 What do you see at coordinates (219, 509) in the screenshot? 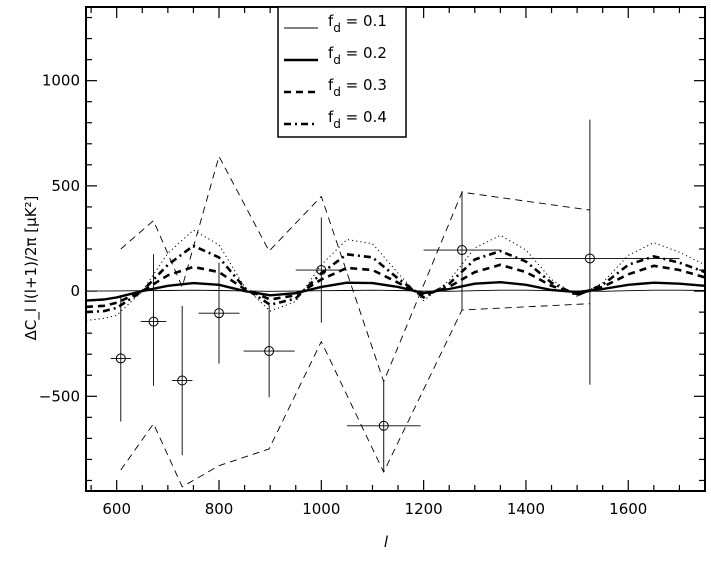
I see `x-tick-label: 800` at bounding box center [219, 509].